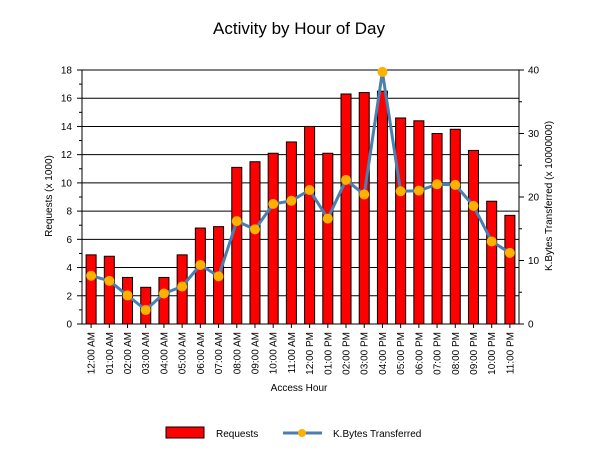 The height and width of the screenshot is (450, 600). What do you see at coordinates (510, 353) in the screenshot?
I see `x-tick-label: 11:00 PM` at bounding box center [510, 353].